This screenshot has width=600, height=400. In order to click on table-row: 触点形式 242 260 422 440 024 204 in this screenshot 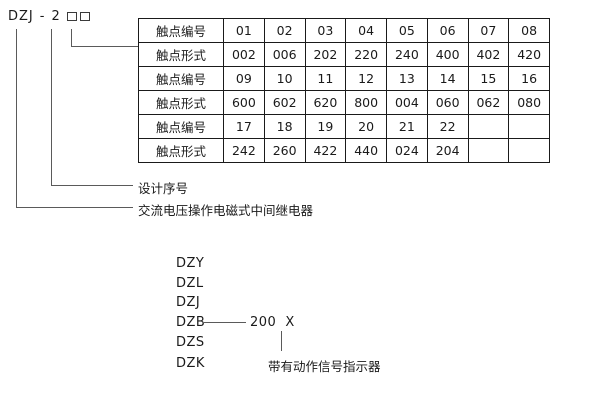, I will do `click(344, 150)`.